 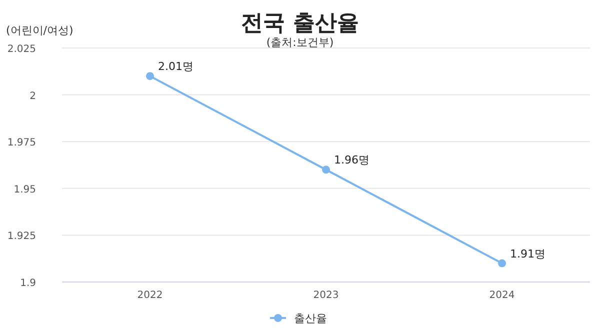 What do you see at coordinates (352, 160) in the screenshot?
I see `data-label: 1.96명` at bounding box center [352, 160].